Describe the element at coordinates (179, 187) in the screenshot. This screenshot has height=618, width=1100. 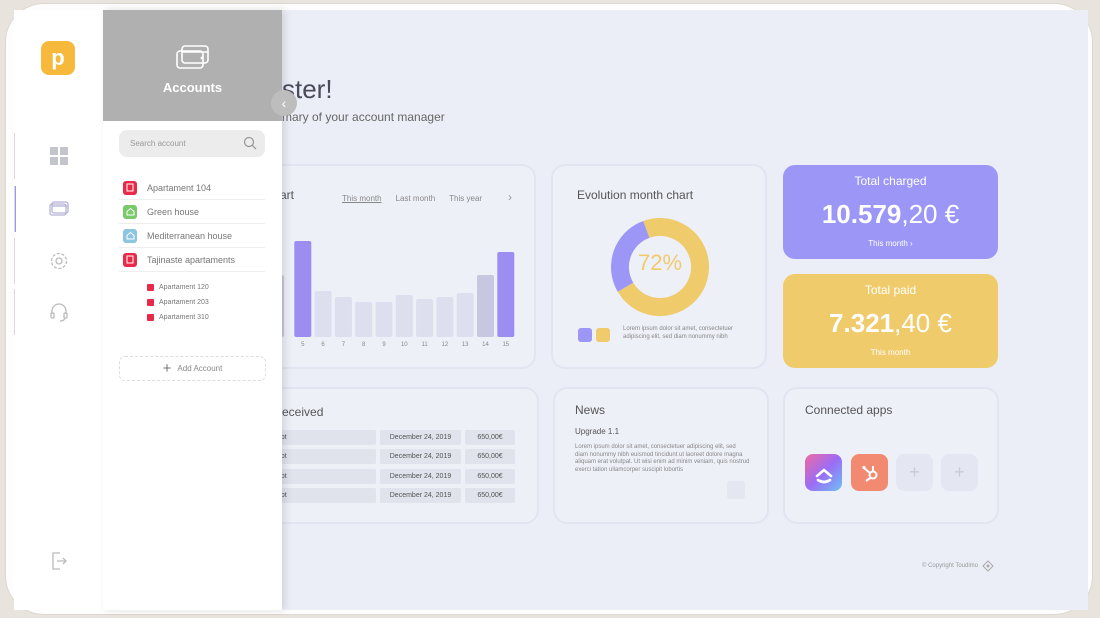
I see `account-label: Apartament 104` at that location.